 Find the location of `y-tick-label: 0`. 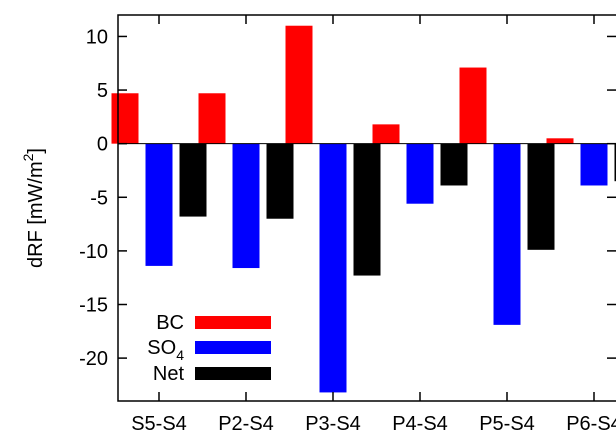

y-tick-label: 0 is located at coordinates (102, 145).